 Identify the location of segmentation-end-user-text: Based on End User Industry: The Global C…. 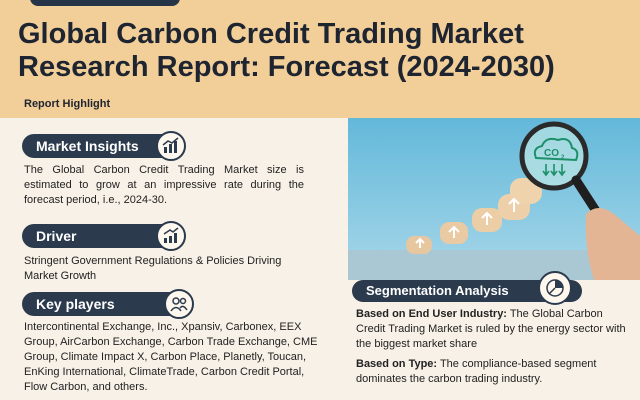
(492, 329).